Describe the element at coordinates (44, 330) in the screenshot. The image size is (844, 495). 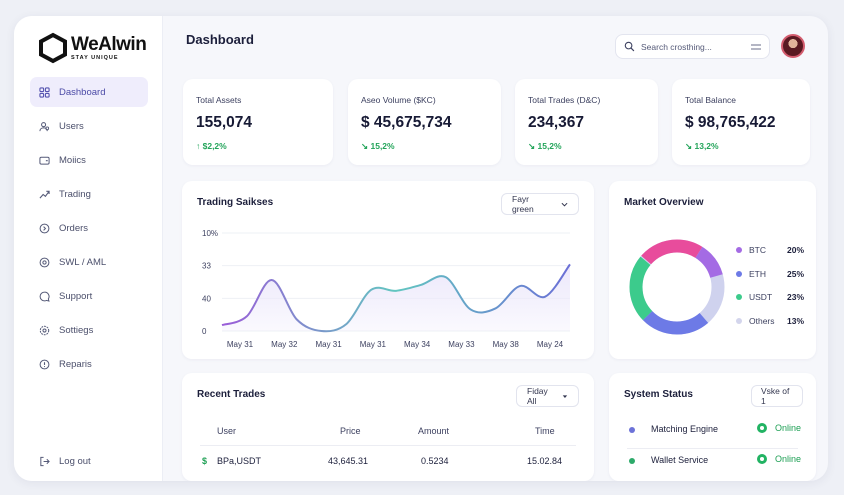
I see `gear-icon` at that location.